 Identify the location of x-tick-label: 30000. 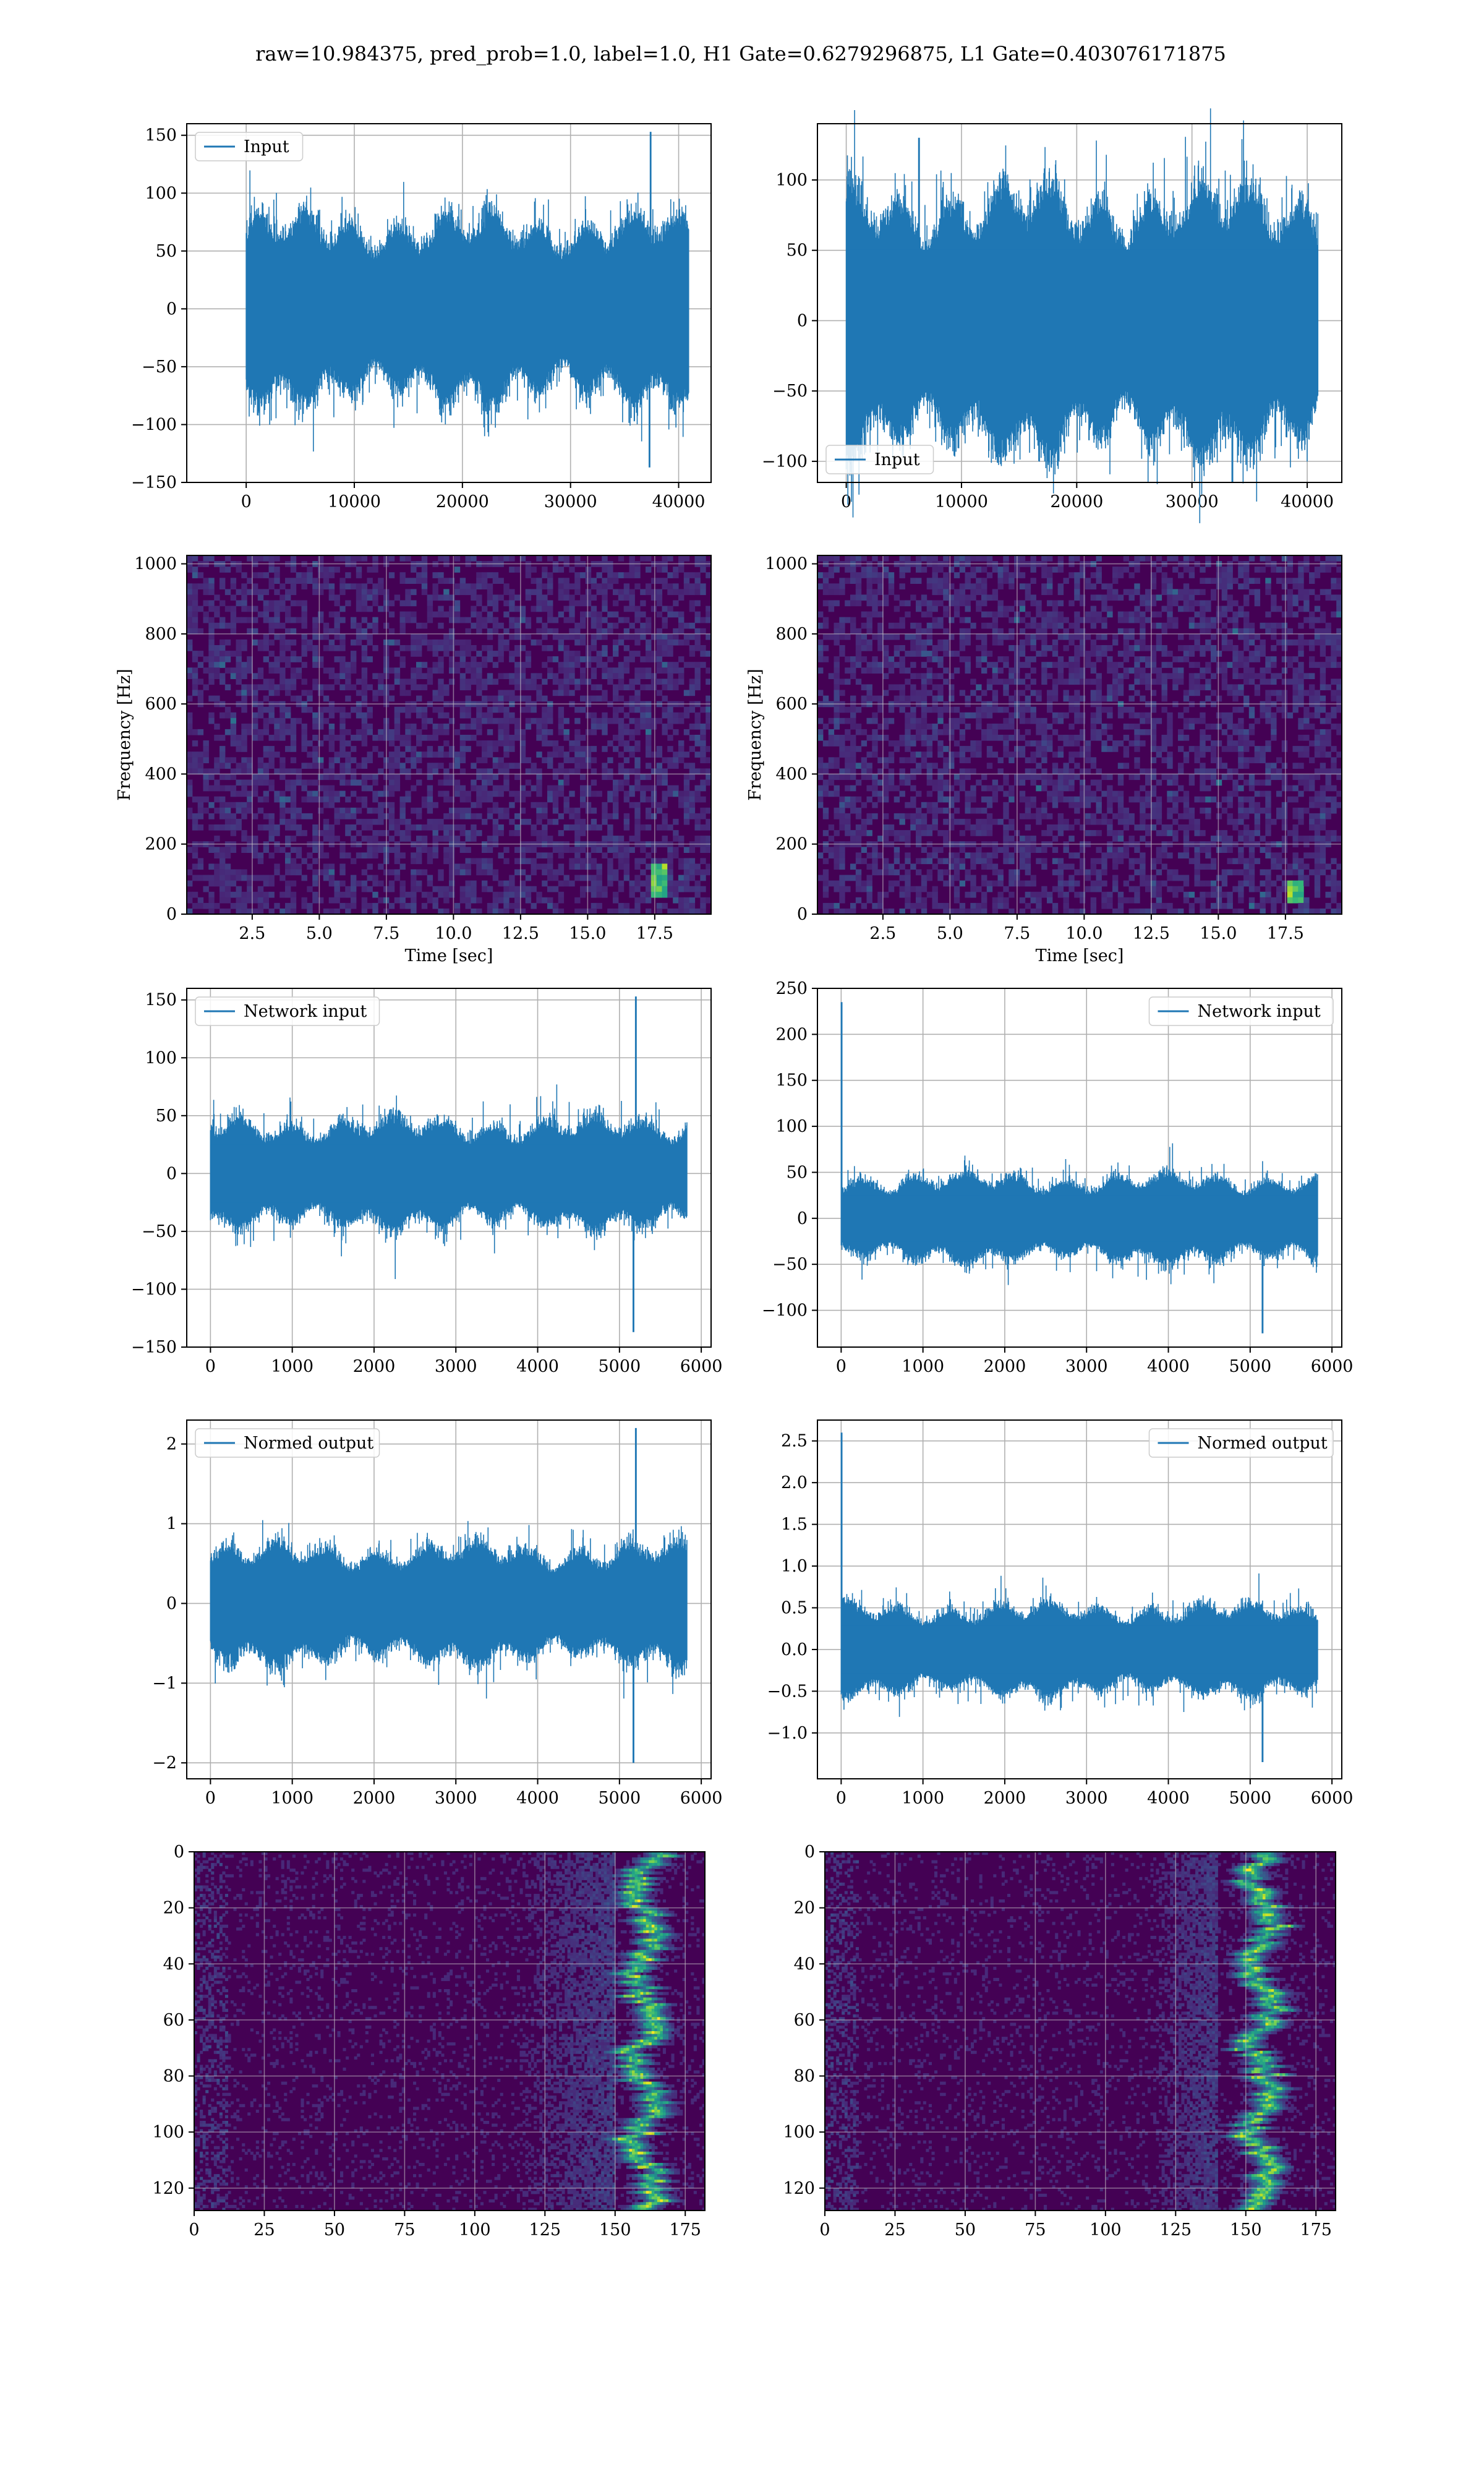
(570, 501).